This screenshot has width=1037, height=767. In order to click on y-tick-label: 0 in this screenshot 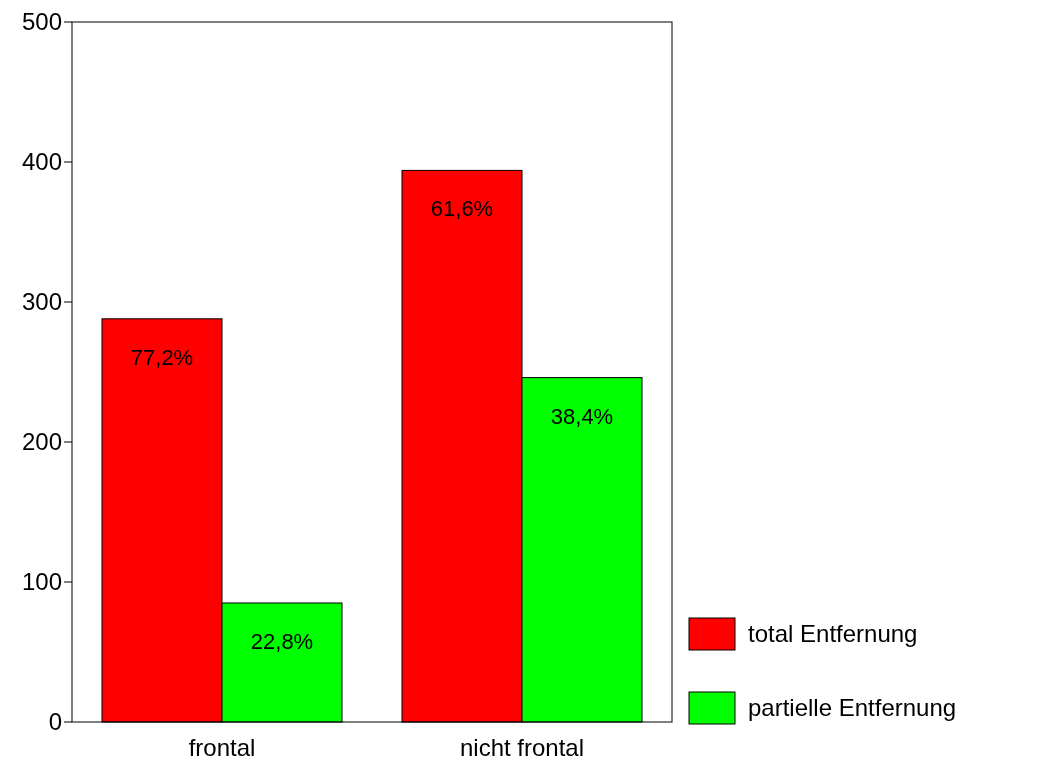, I will do `click(55, 722)`.